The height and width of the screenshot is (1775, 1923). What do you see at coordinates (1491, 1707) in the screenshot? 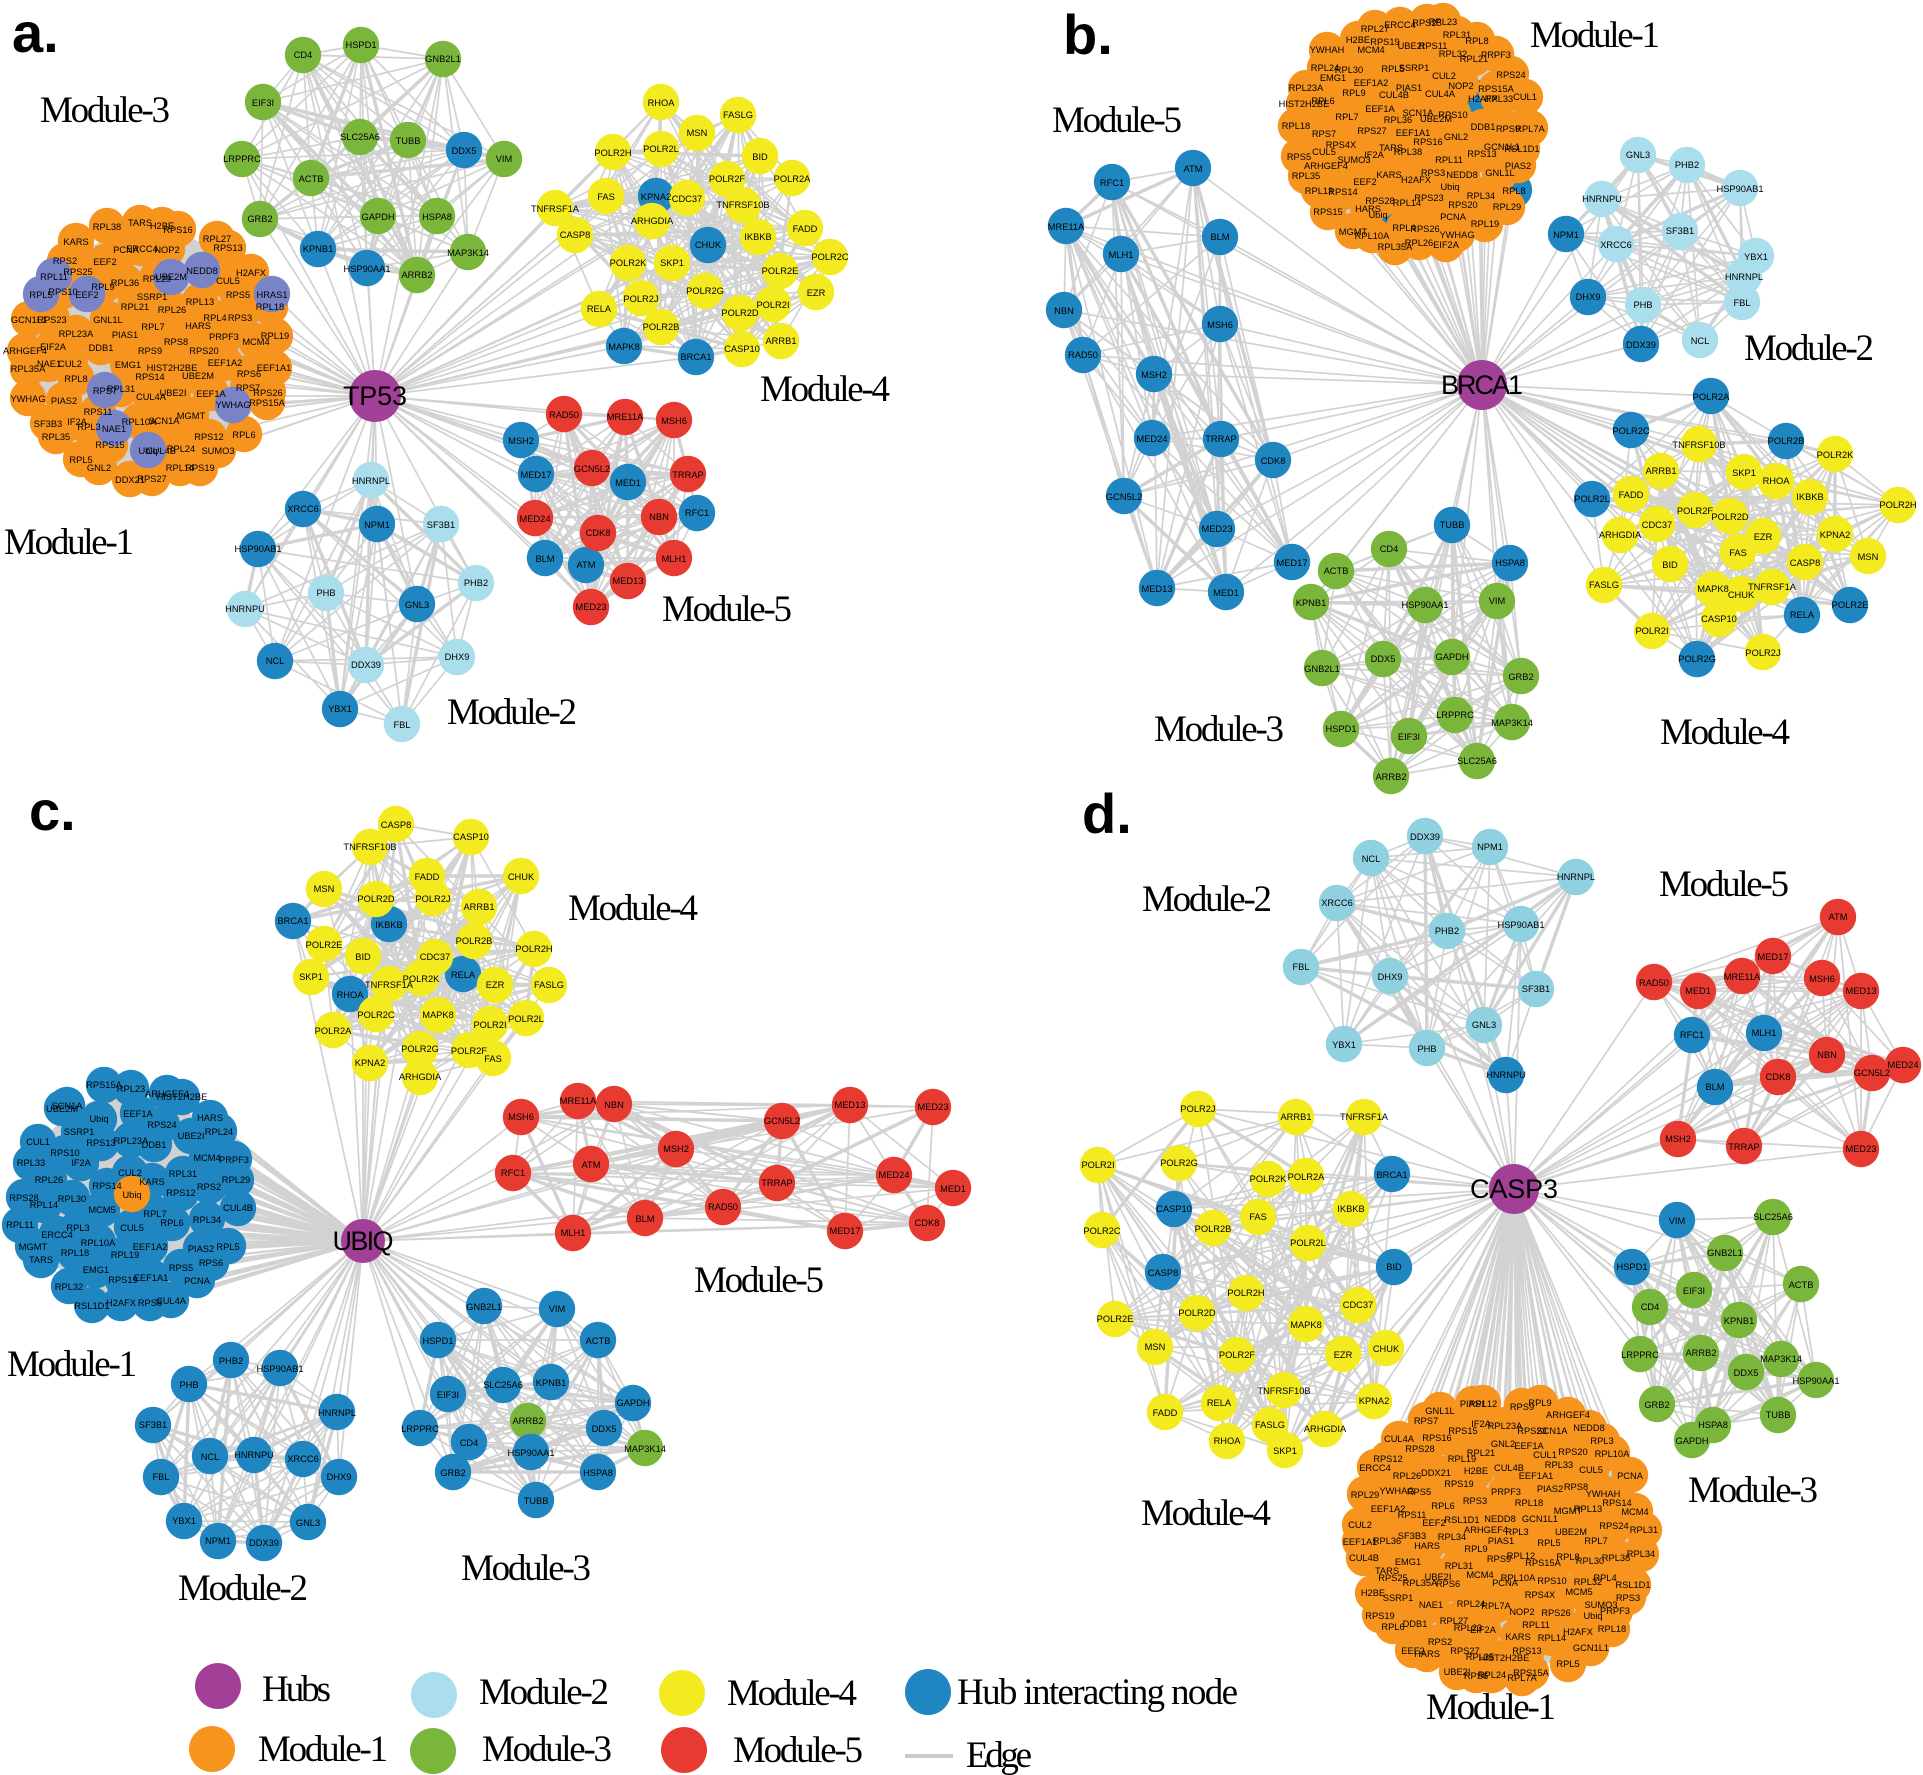
I see `svg-text: Module-1` at bounding box center [1491, 1707].